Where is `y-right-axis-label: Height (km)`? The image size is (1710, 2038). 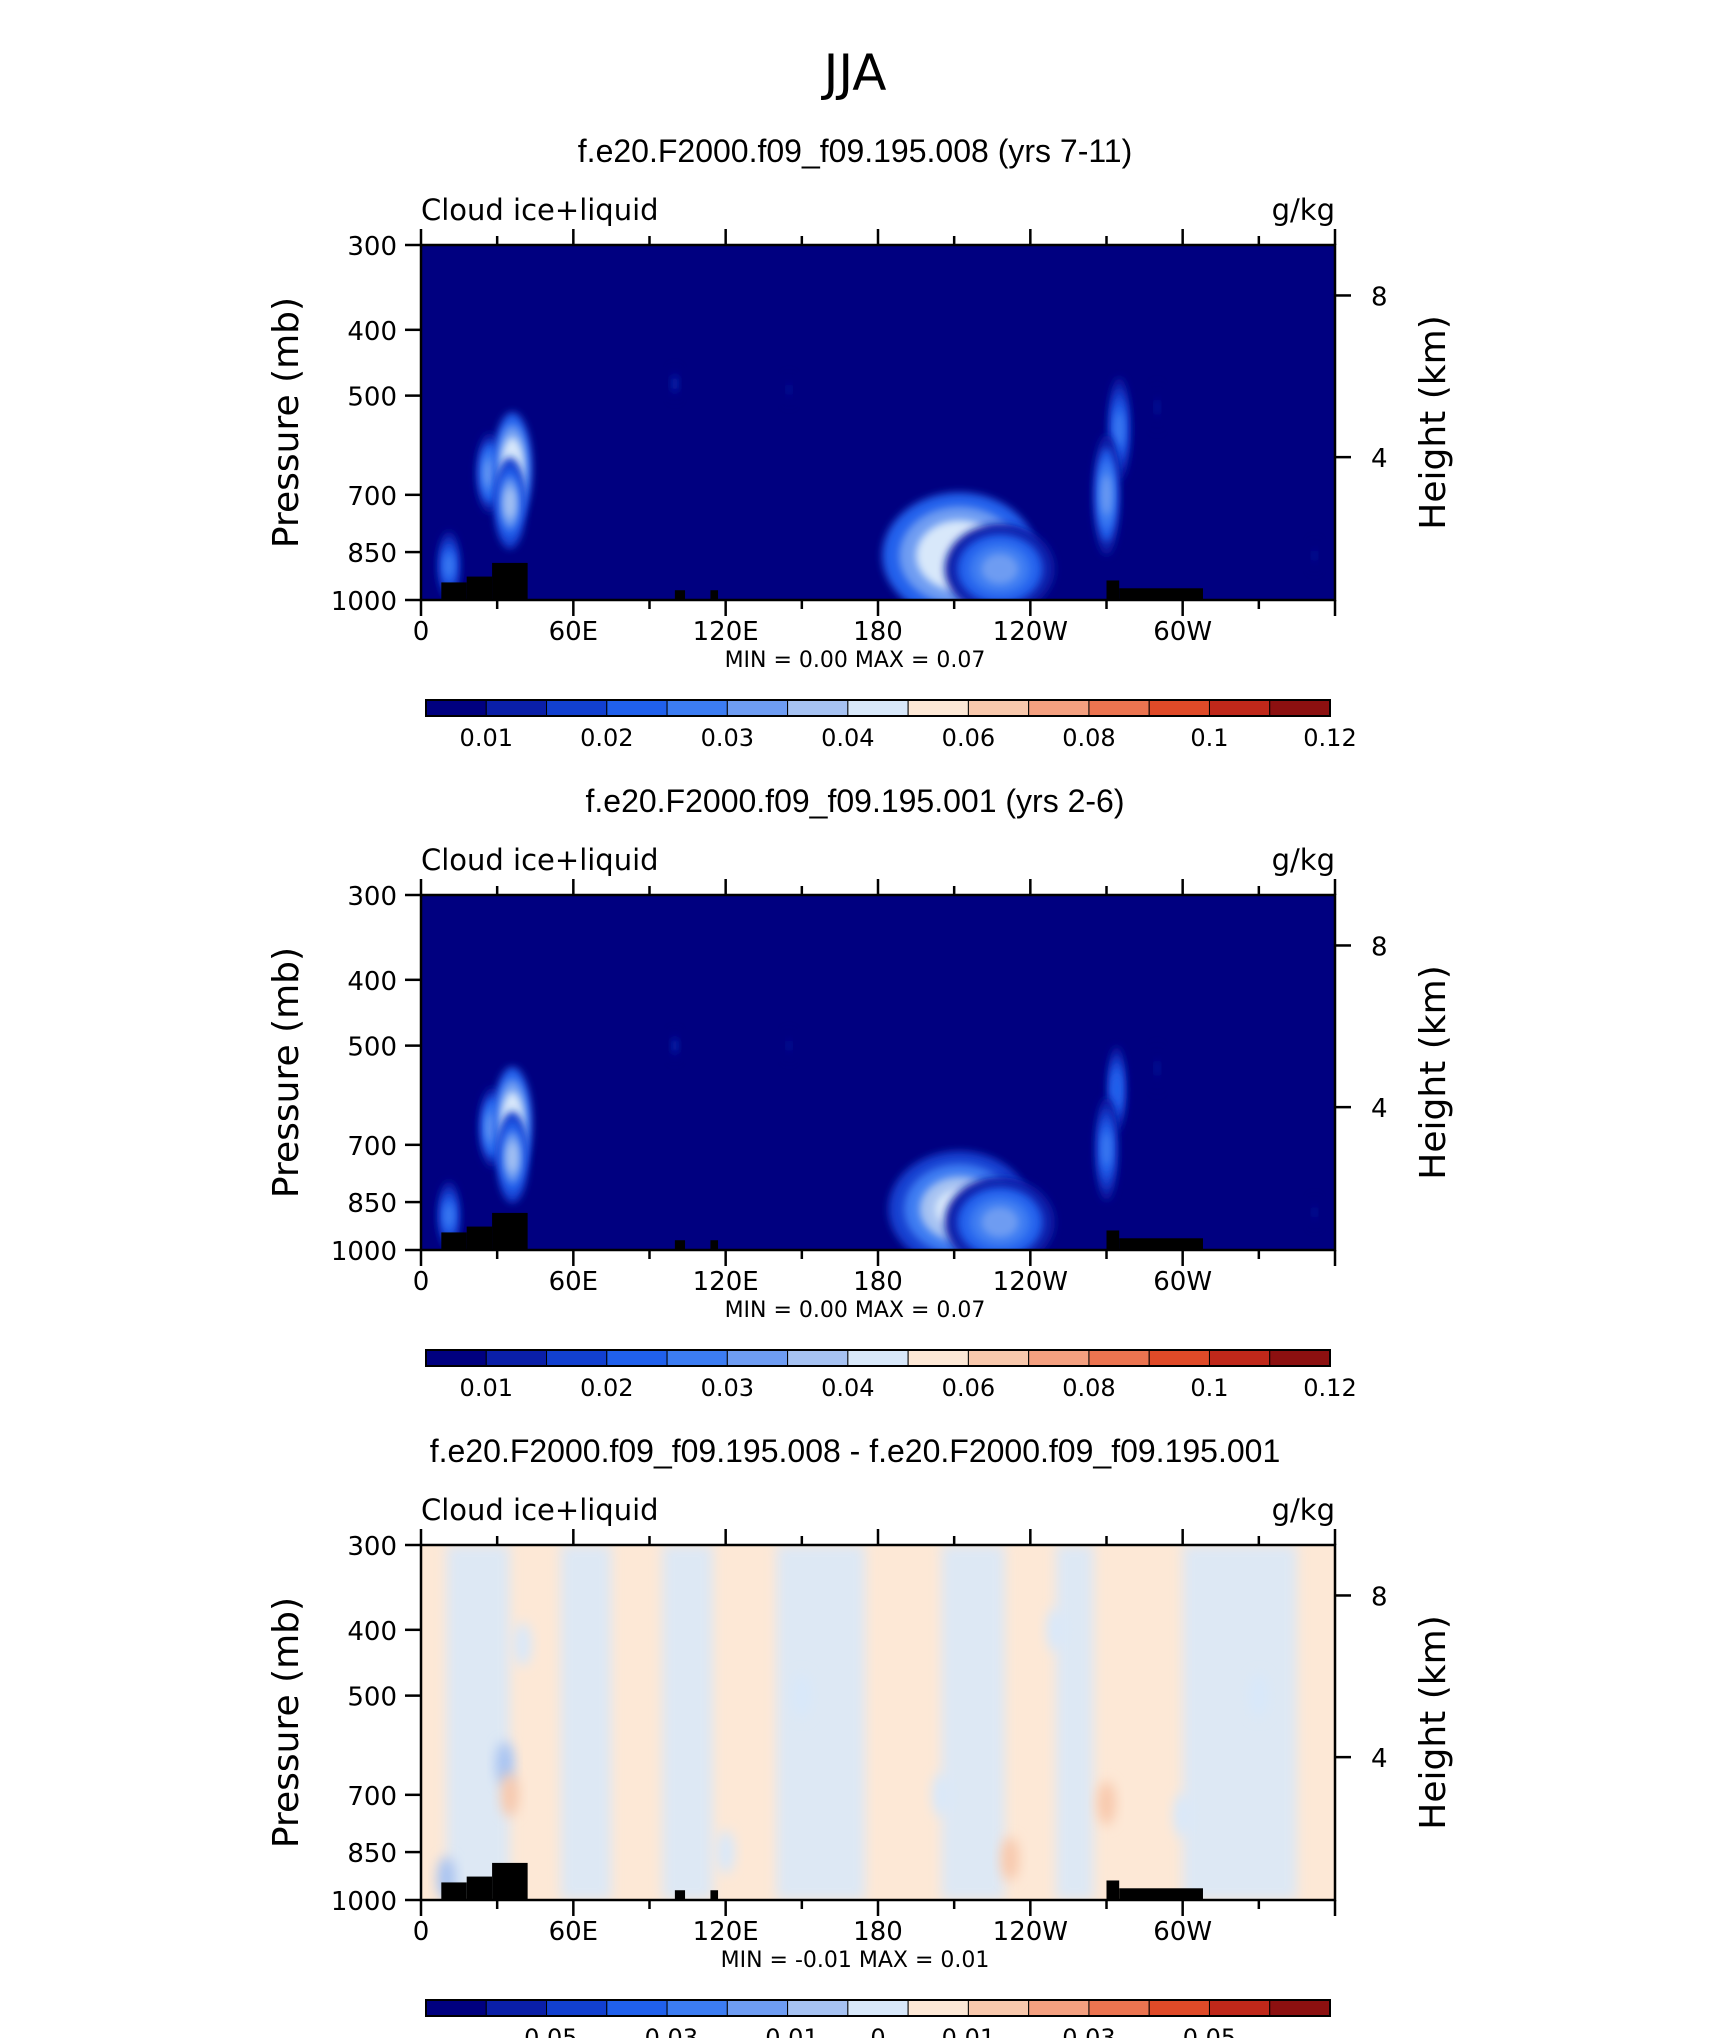 y-right-axis-label: Height (km) is located at coordinates (1433, 422).